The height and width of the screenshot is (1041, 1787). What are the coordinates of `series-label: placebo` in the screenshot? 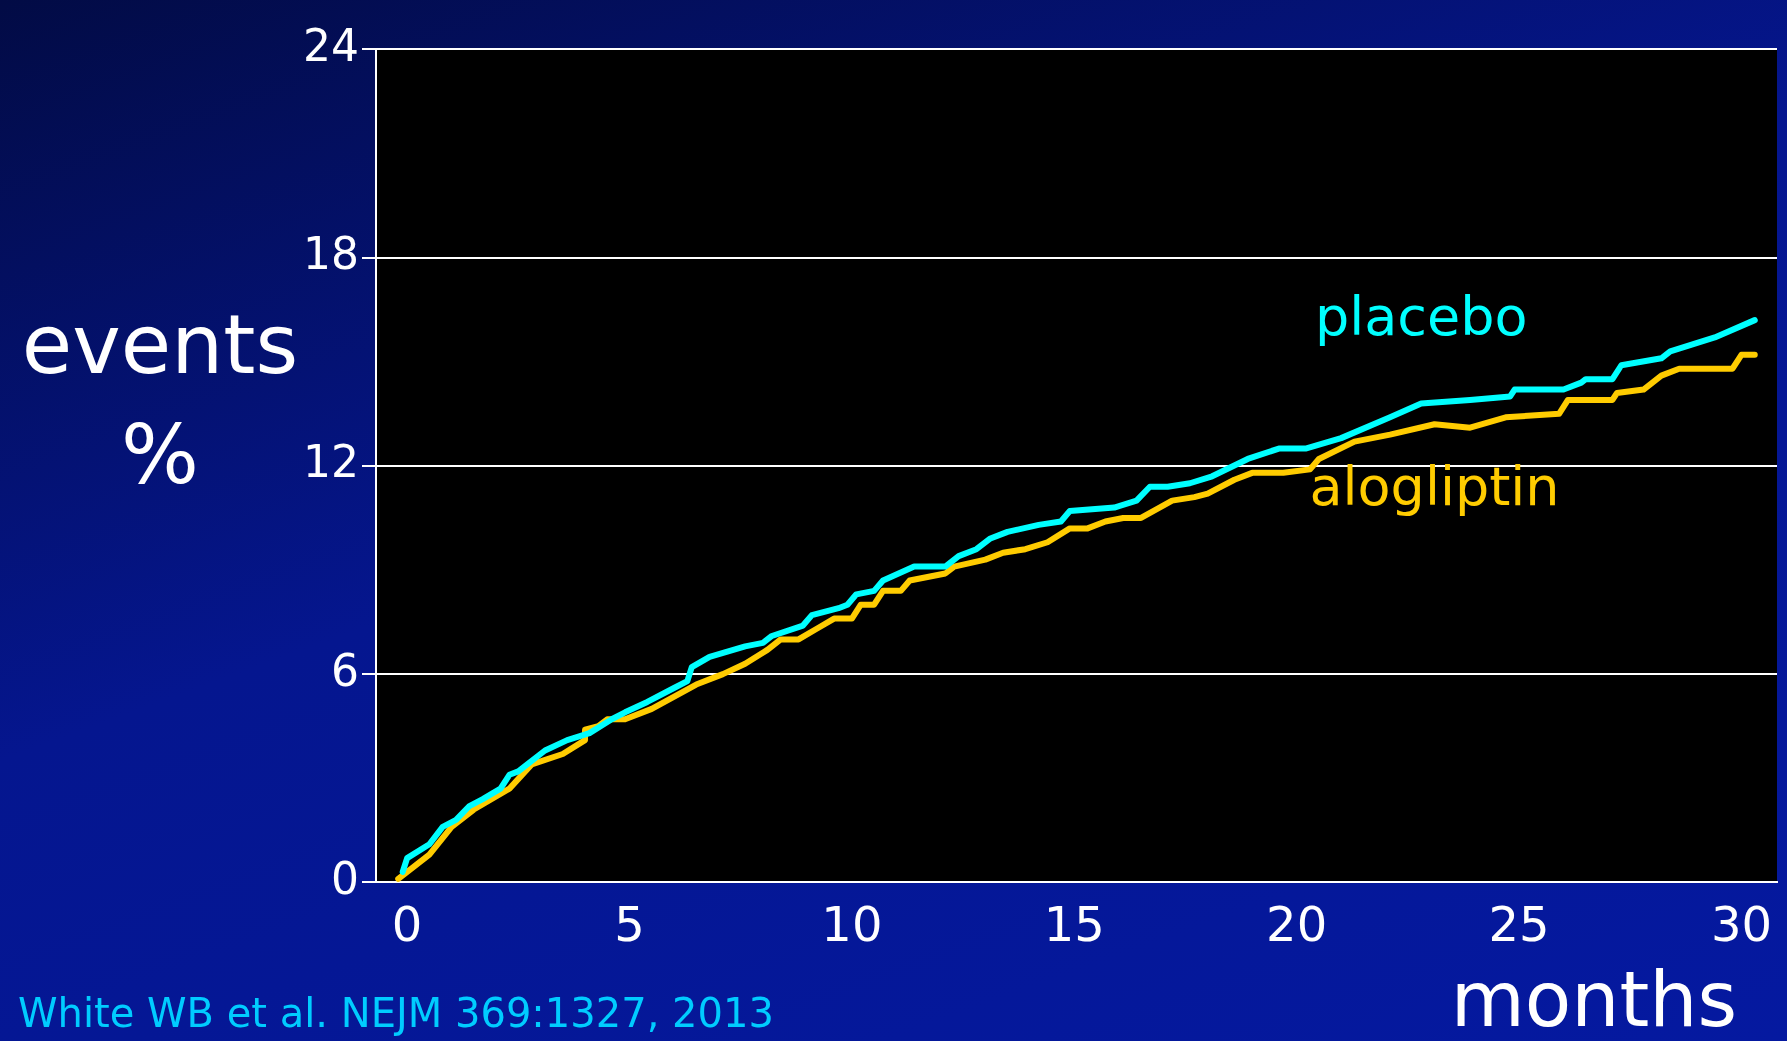 It's located at (1421, 317).